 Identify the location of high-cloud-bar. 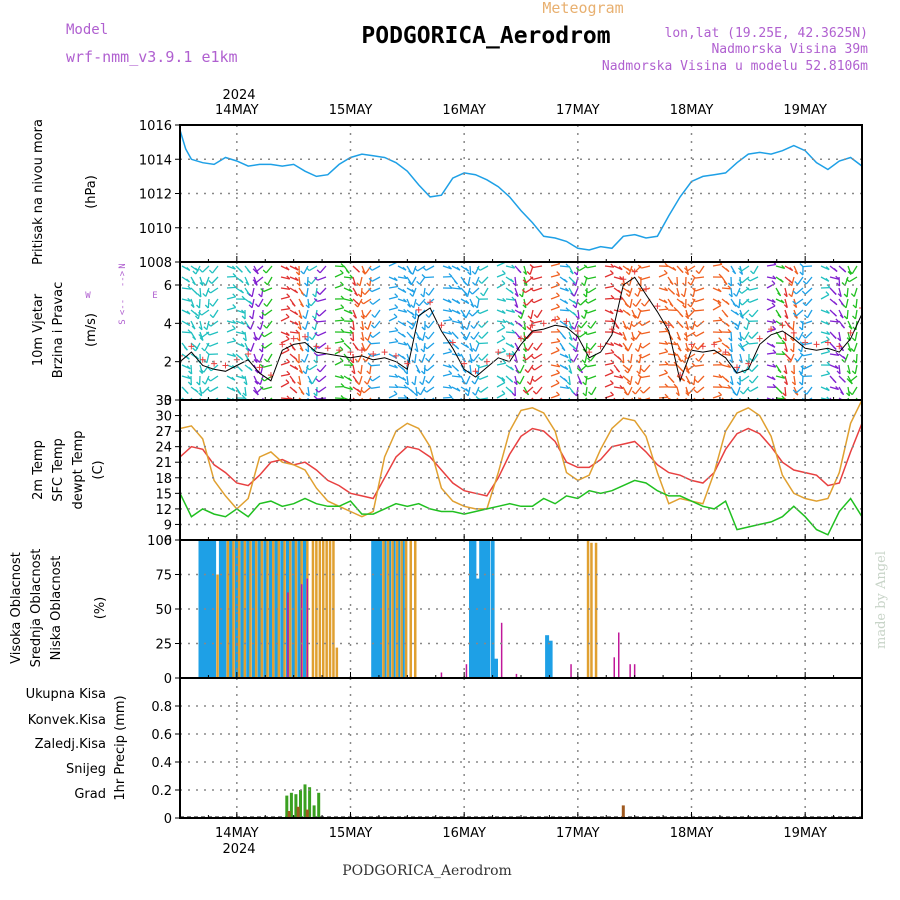
(265, 609).